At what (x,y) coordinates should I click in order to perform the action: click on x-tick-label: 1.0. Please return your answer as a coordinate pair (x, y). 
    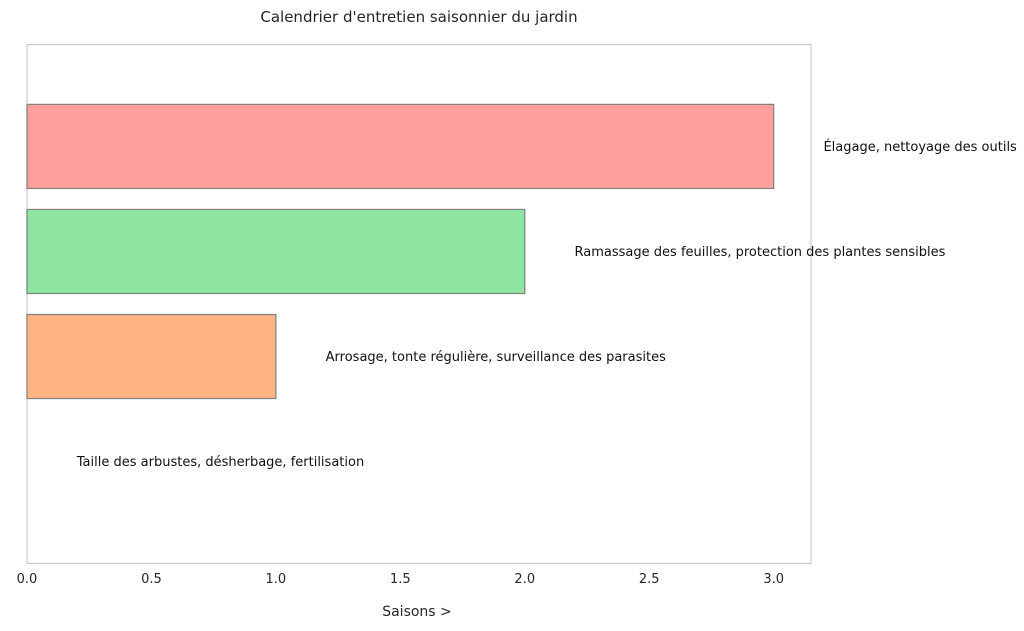
    Looking at the image, I should click on (276, 579).